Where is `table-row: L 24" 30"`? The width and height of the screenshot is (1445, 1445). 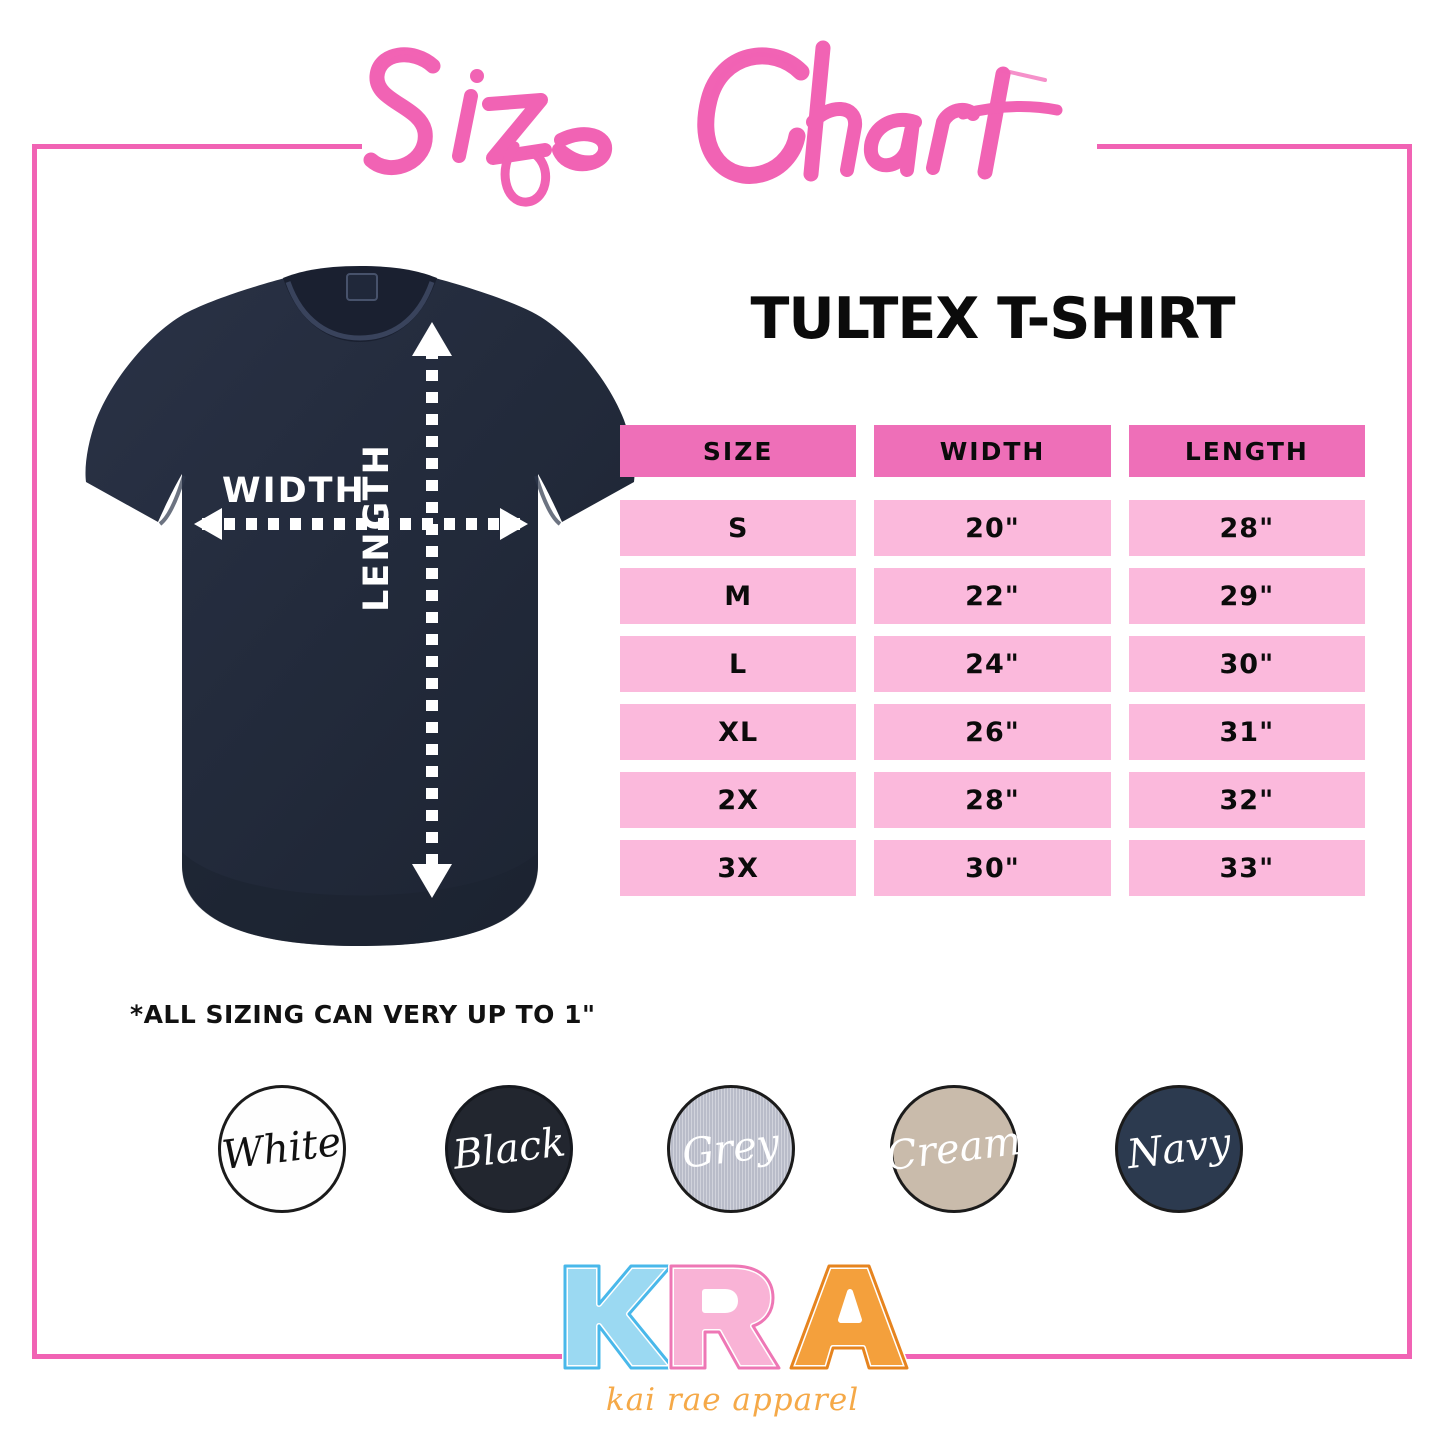
table-row: L 24" 30" is located at coordinates (992, 664).